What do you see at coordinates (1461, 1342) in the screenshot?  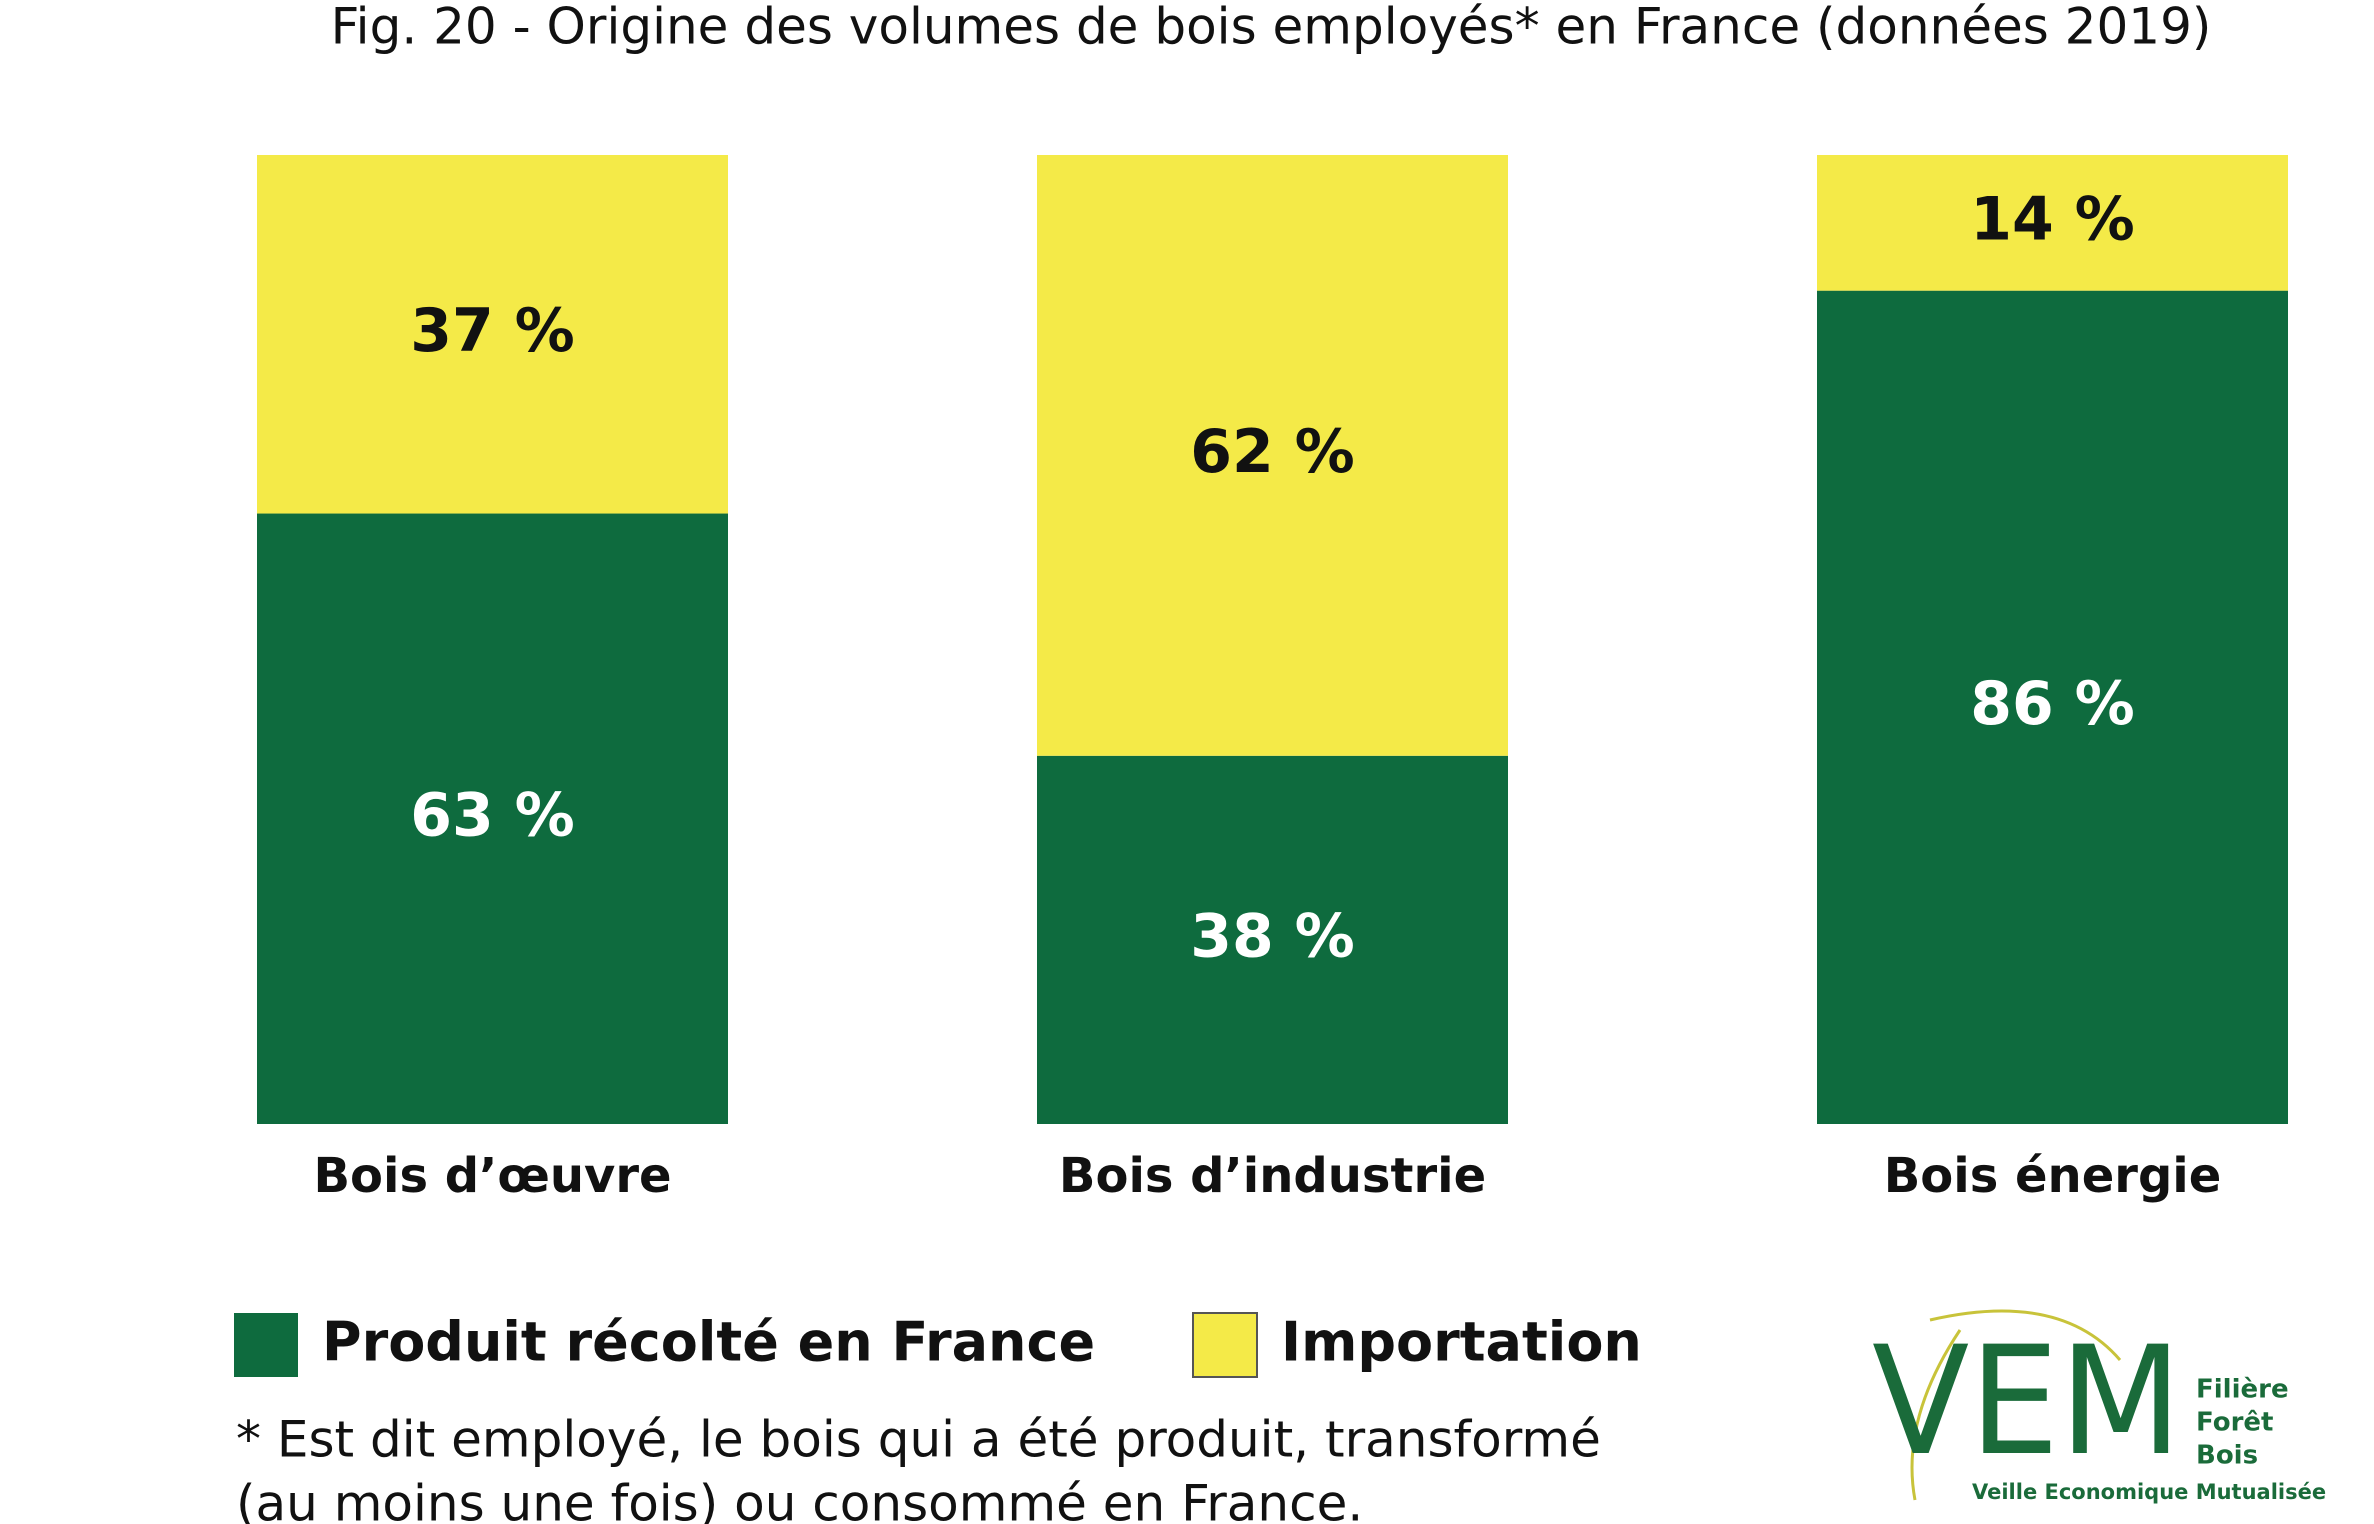 I see `legend-label: Importation` at bounding box center [1461, 1342].